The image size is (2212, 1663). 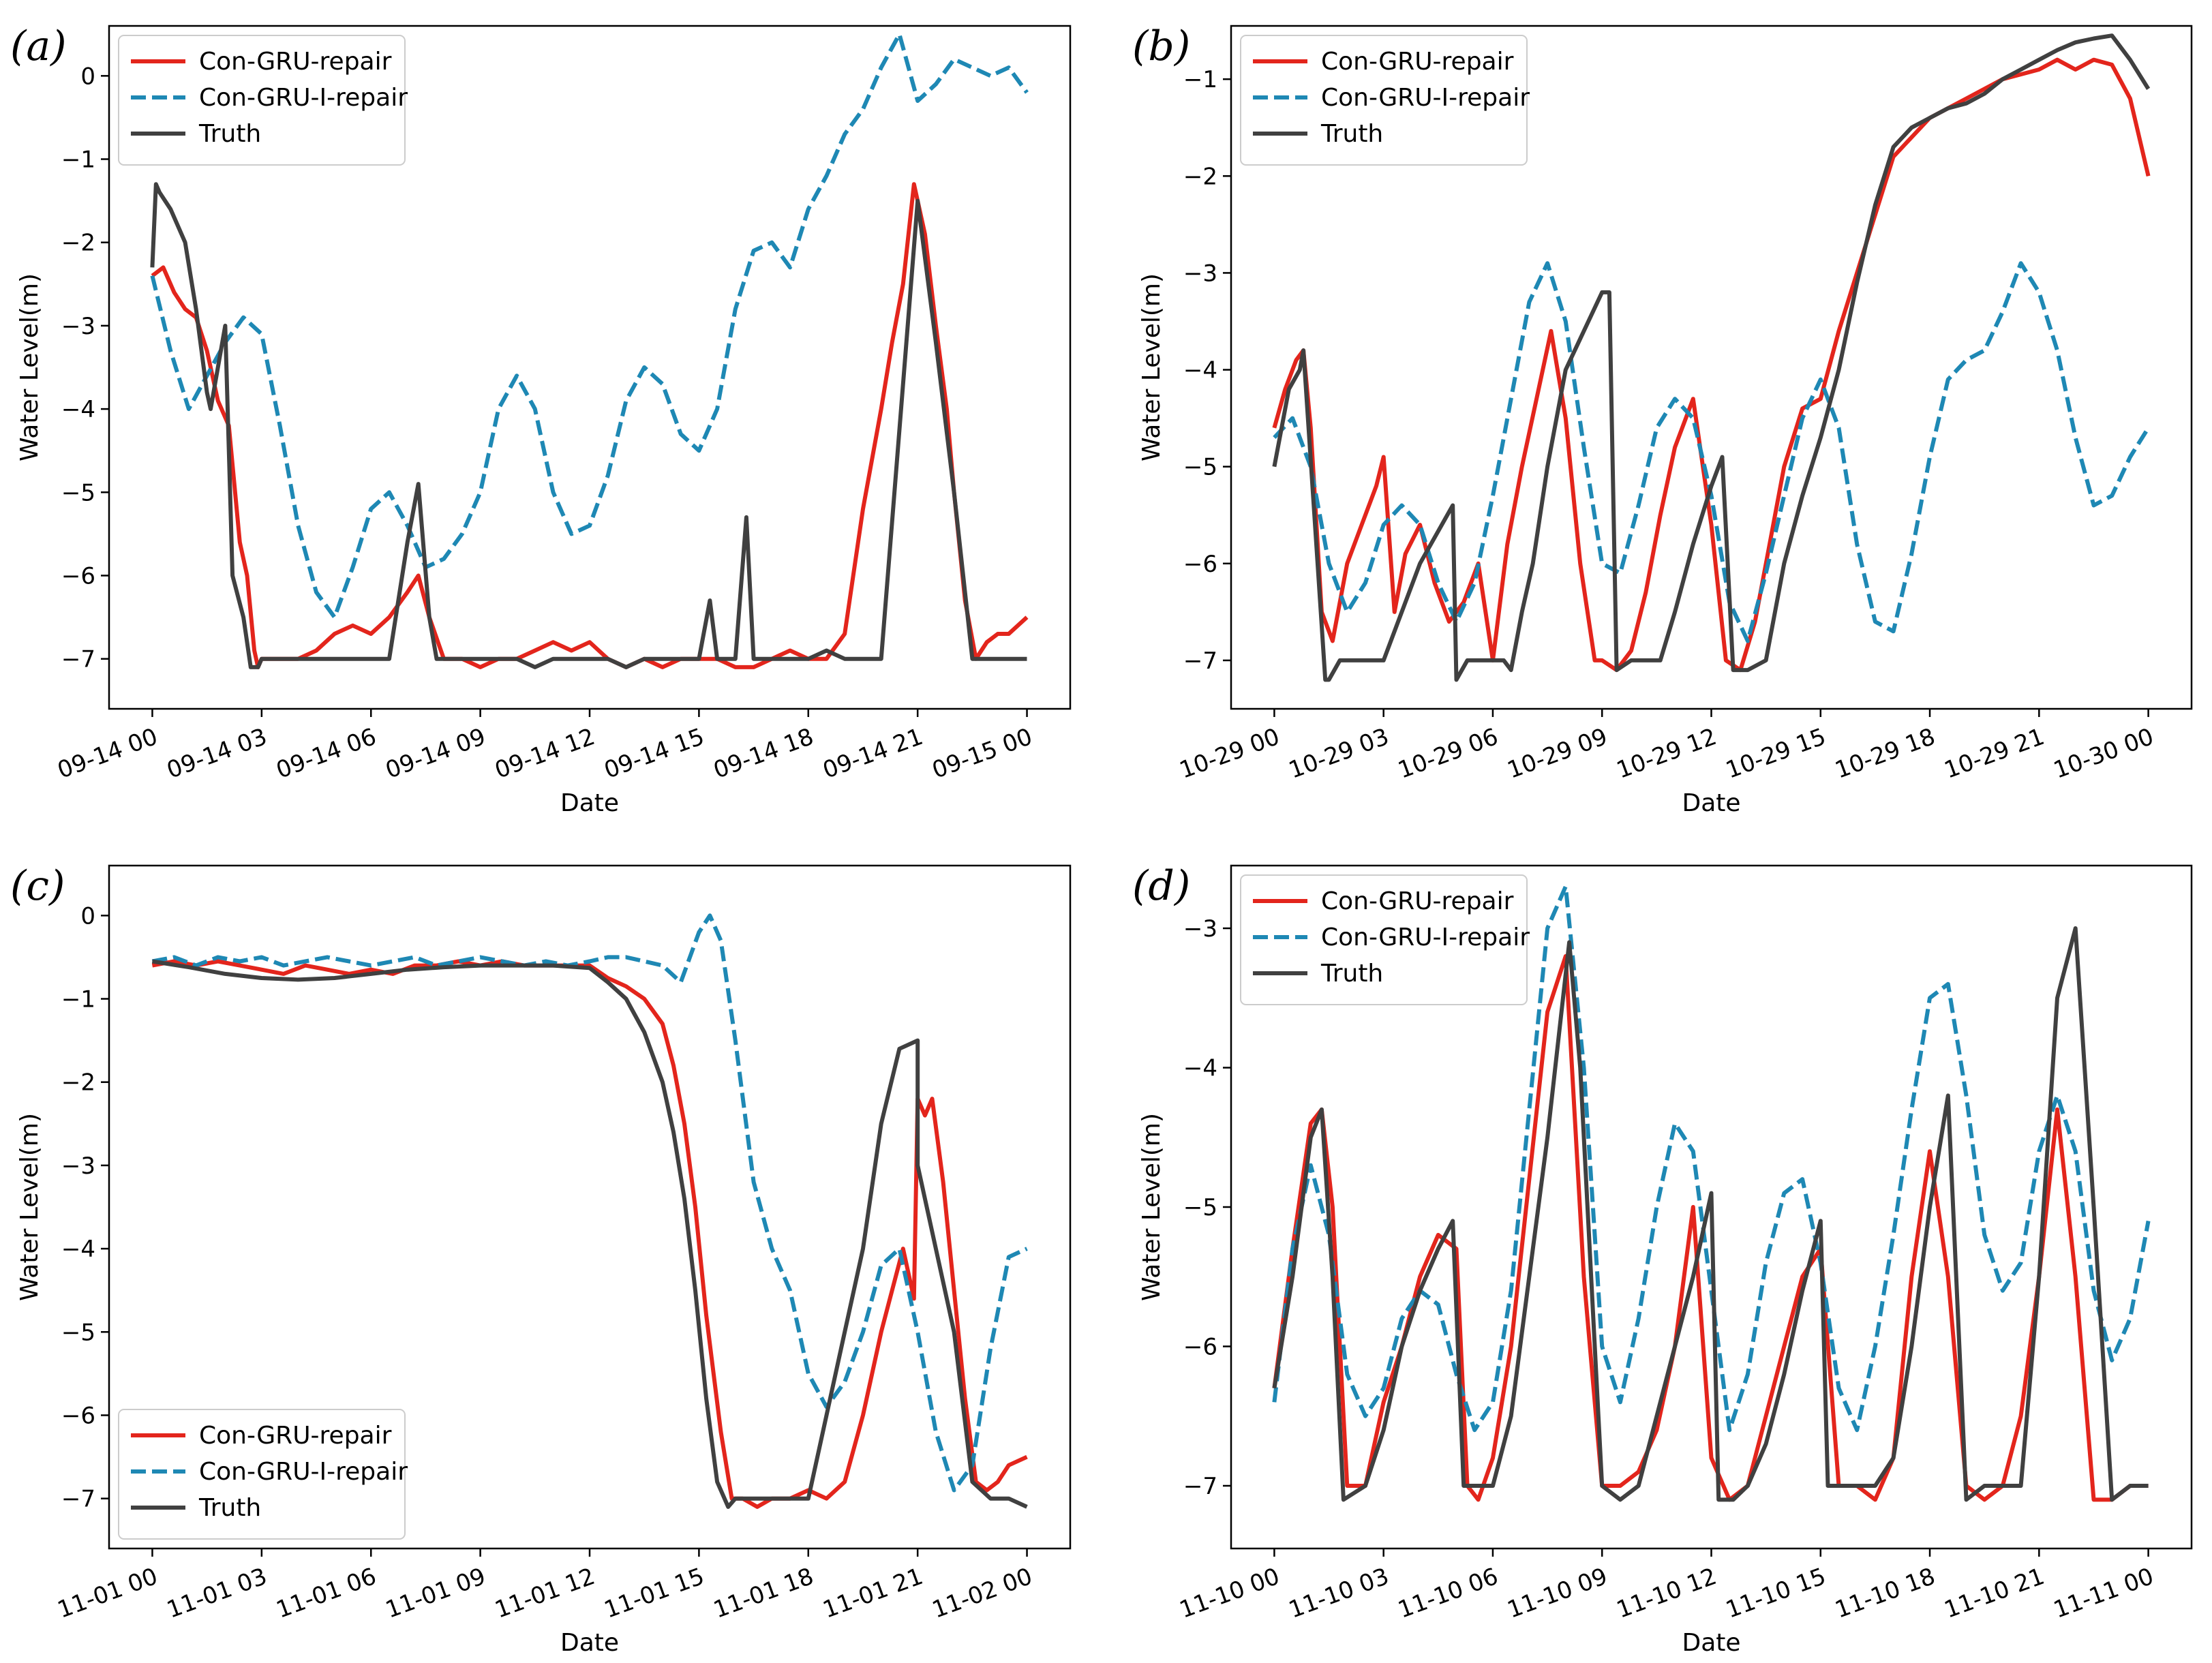 What do you see at coordinates (218, 753) in the screenshot?
I see `x-tick-label: 09-14 03` at bounding box center [218, 753].